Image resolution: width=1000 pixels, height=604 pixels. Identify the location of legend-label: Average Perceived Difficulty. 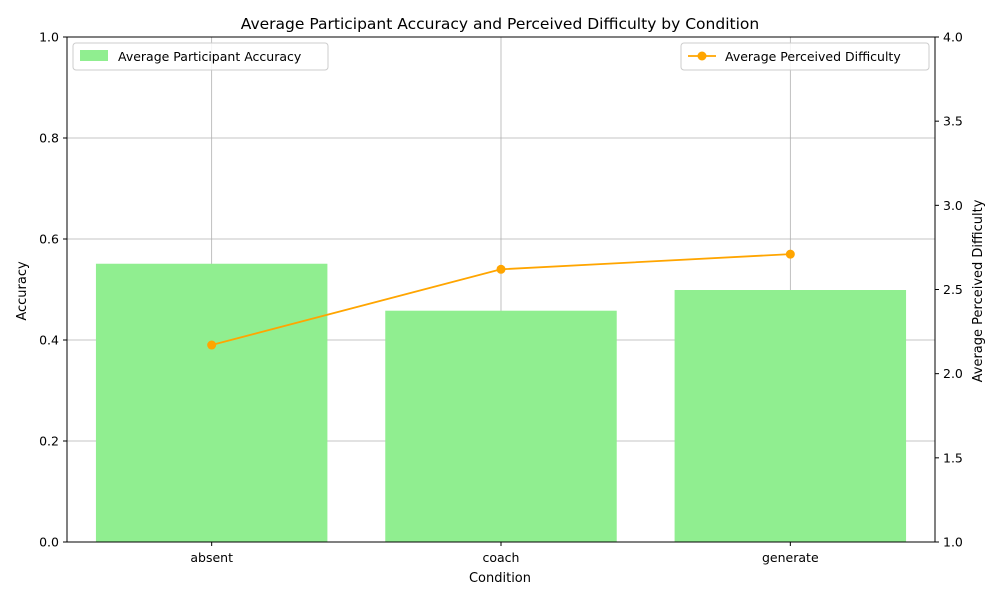
(813, 56).